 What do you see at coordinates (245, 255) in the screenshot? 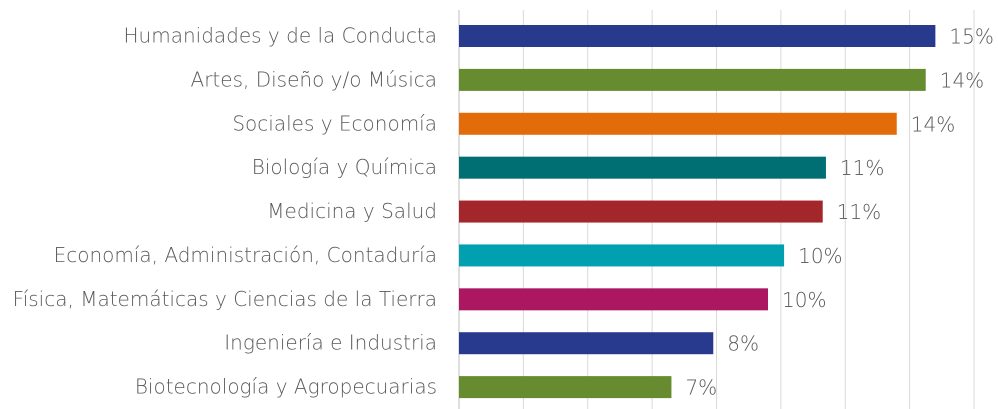
I see `category-label: Economía, Administración, Contaduría` at bounding box center [245, 255].